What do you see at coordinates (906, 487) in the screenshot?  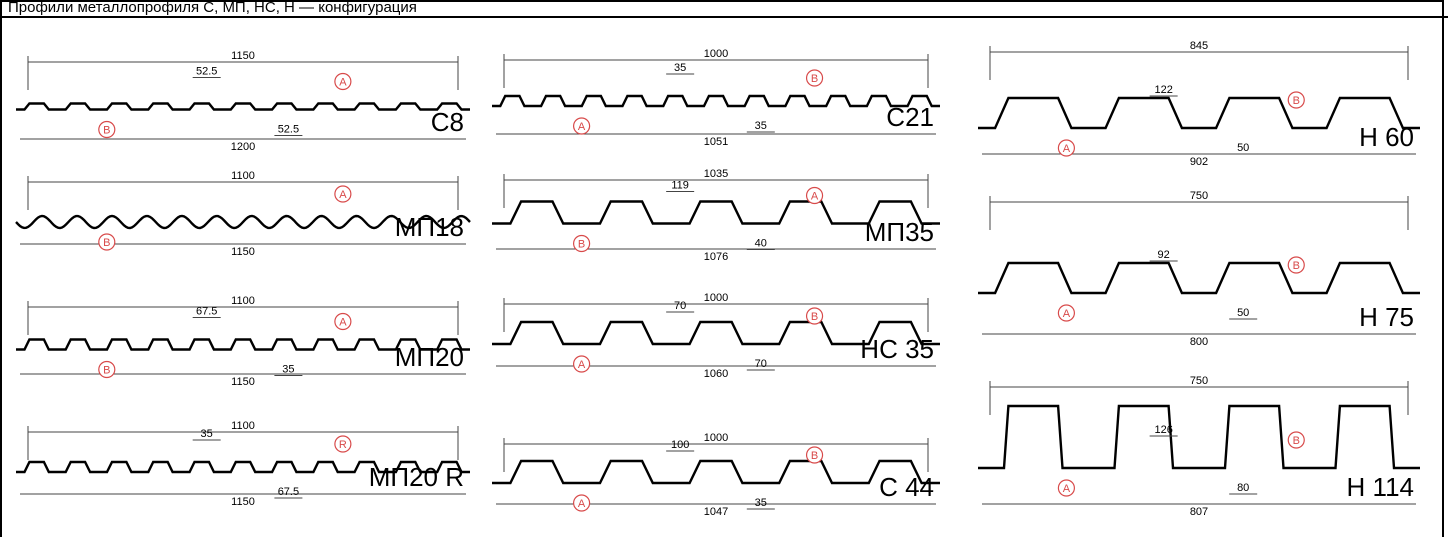 I see `profile-name: C 44` at bounding box center [906, 487].